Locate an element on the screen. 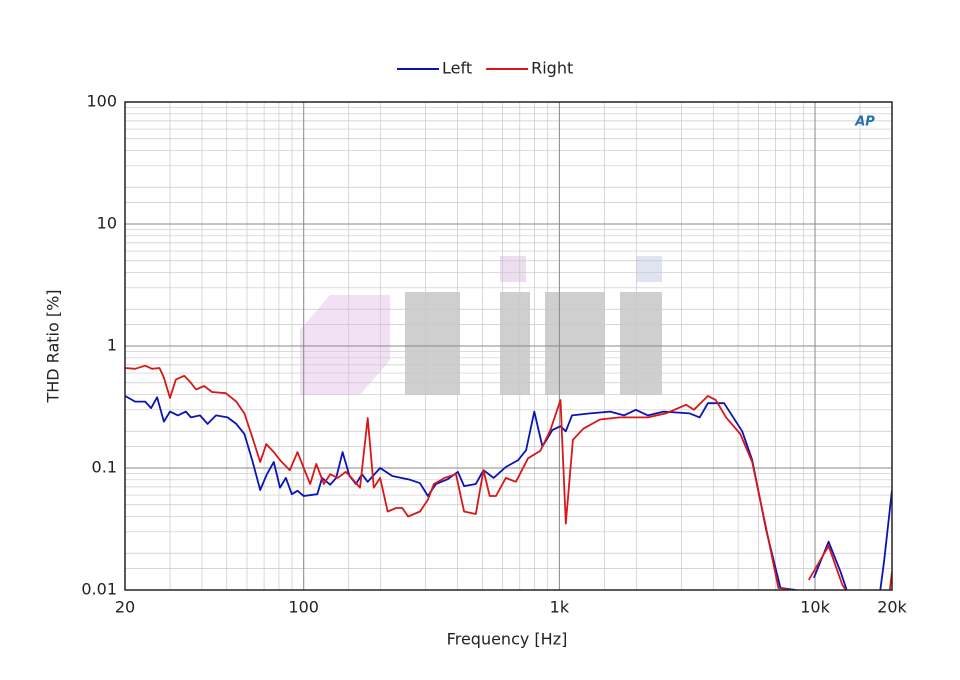  x-tick-label: 20k is located at coordinates (892, 607).